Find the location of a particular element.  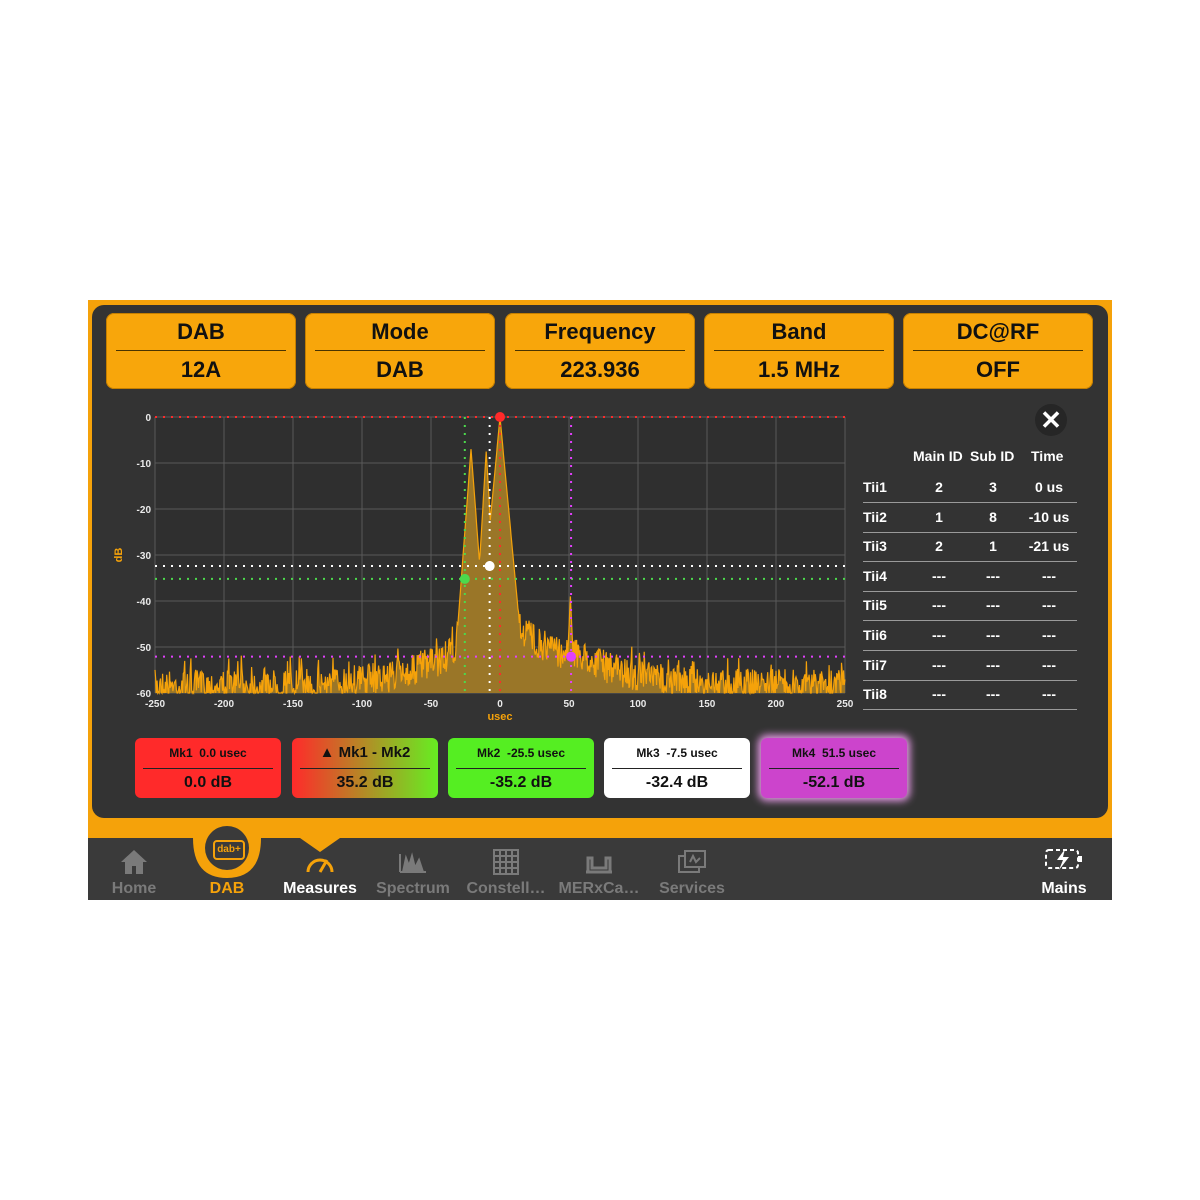

tii-cell-time: -10 us is located at coordinates (1049, 516).